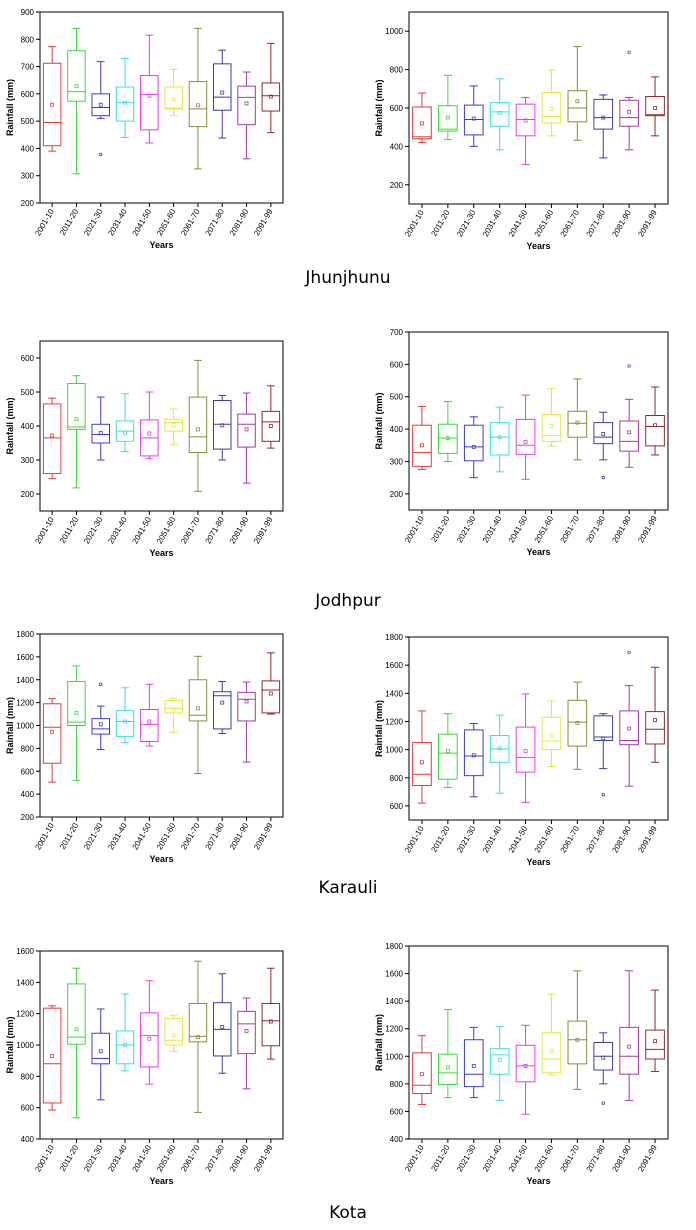 Image resolution: width=696 pixels, height=1230 pixels. What do you see at coordinates (28, 203) in the screenshot?
I see `y-tick-label: 200` at bounding box center [28, 203].